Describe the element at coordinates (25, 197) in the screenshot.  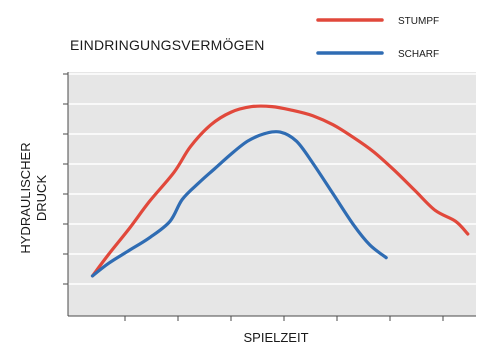
I see `y-axis-label-line-1: HYDRAULISCHER` at that location.